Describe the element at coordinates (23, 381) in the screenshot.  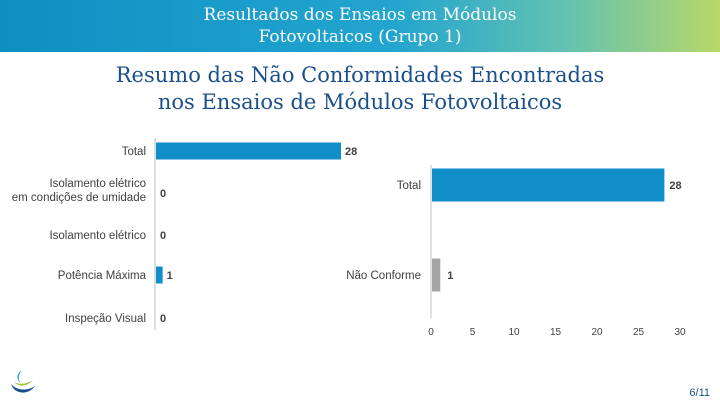
I see `brand-logo-icon` at that location.